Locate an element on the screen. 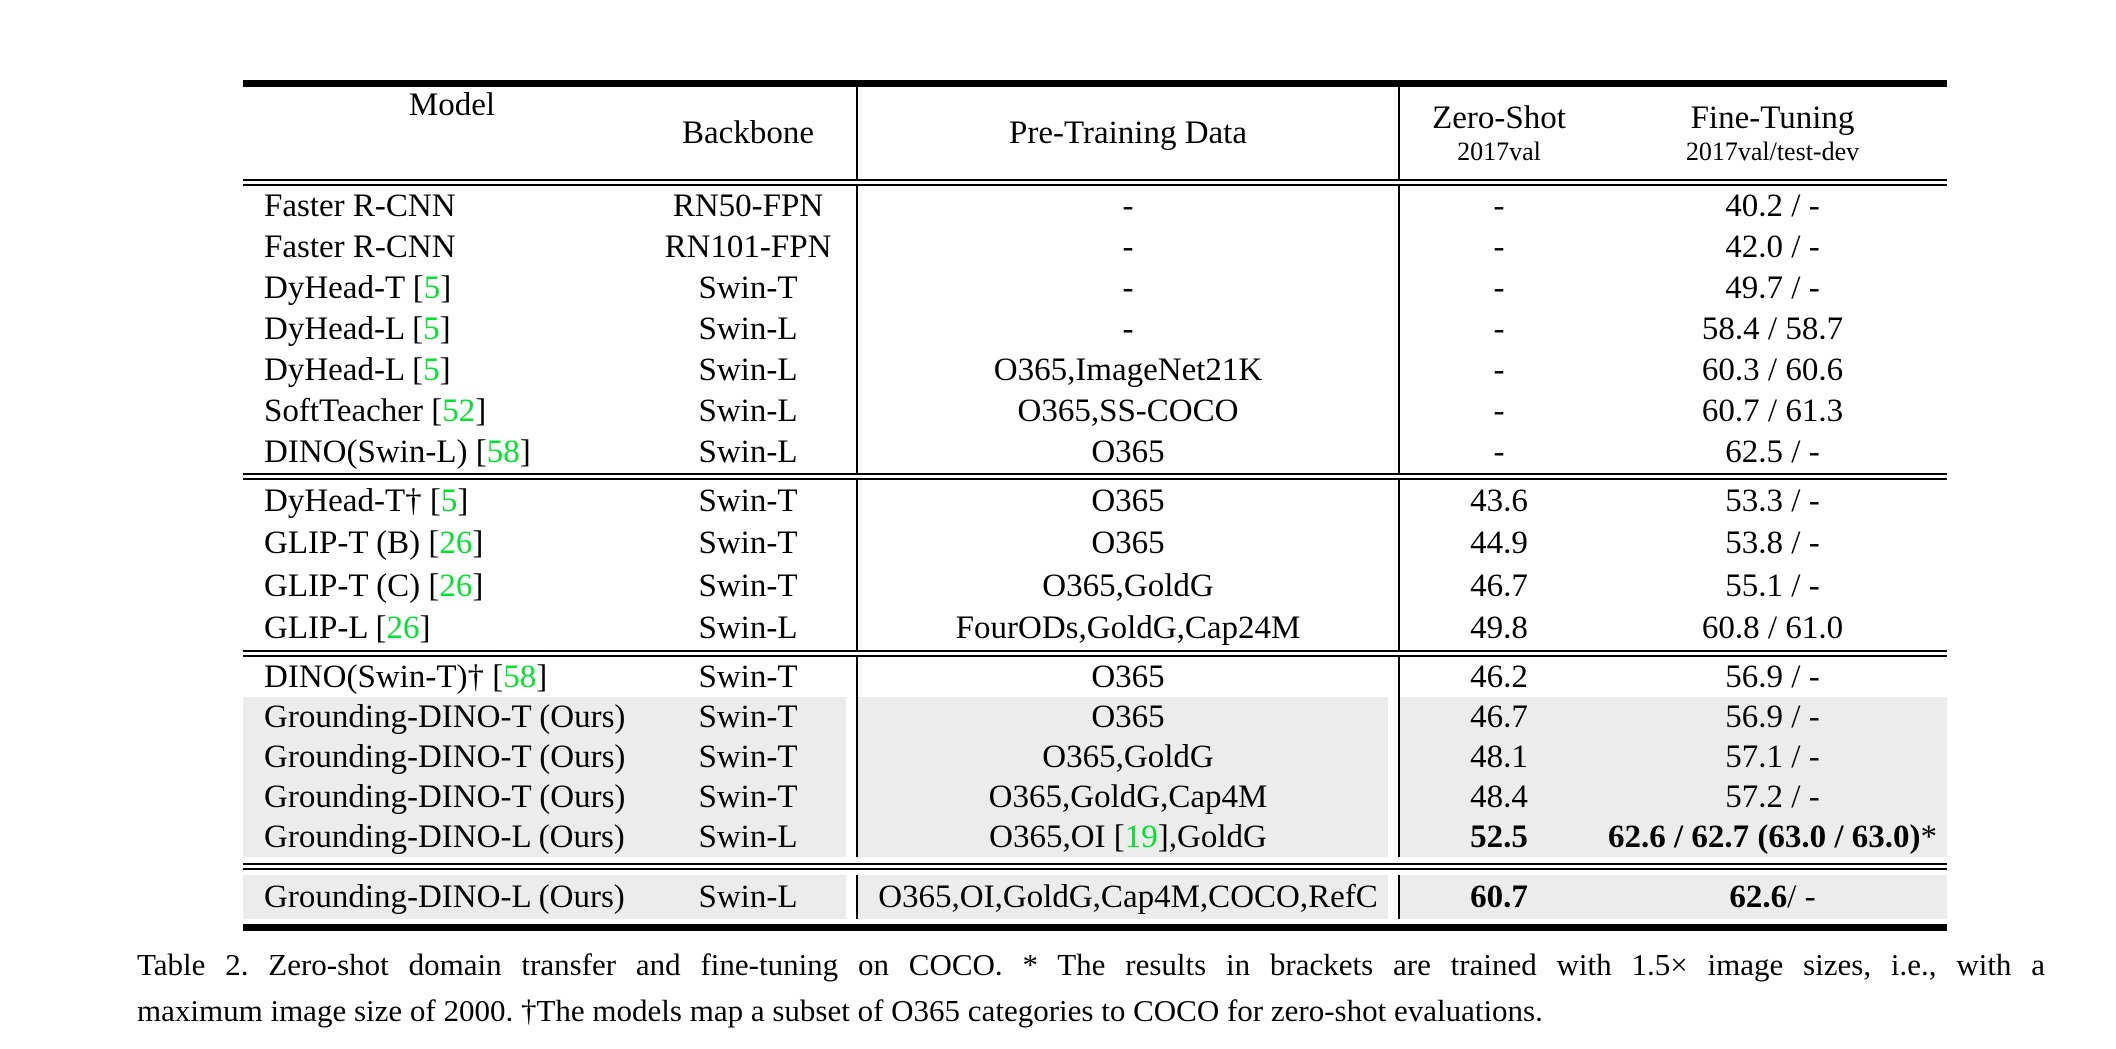 The height and width of the screenshot is (1049, 2116). table-row: DyHead-L [5] Swin-L - - 58.4 / 58.7 is located at coordinates (1095, 329).